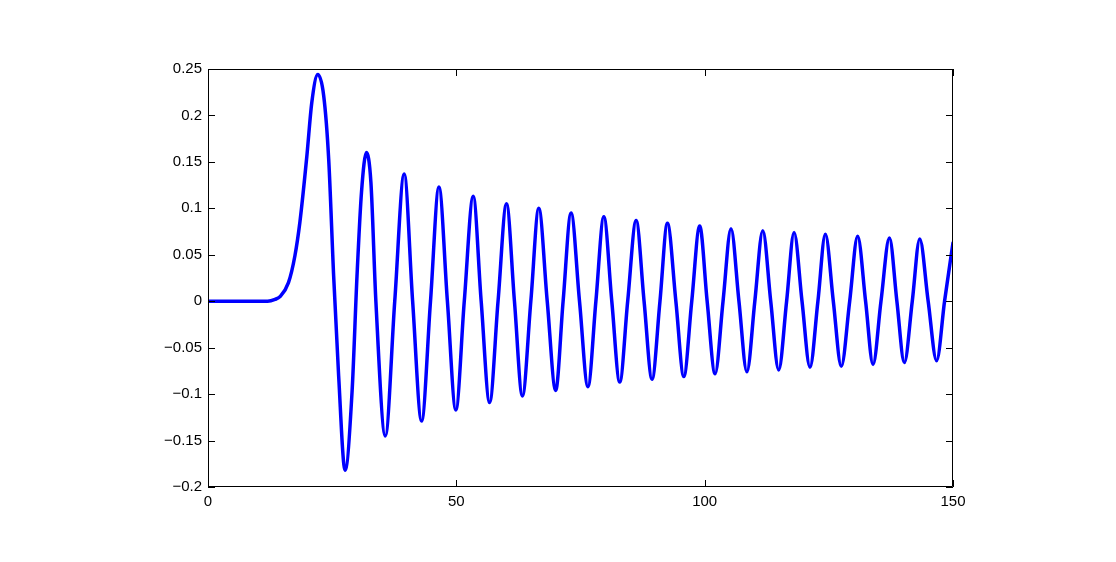  I want to click on y-tick-label: 0.2, so click(191, 114).